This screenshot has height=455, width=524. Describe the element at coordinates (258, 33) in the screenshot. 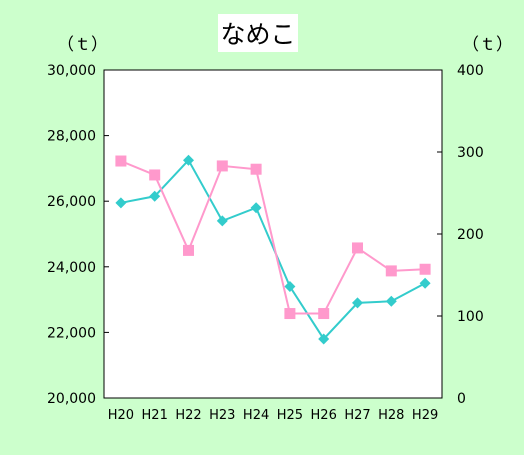

I see `chart-title: なめこ` at that location.